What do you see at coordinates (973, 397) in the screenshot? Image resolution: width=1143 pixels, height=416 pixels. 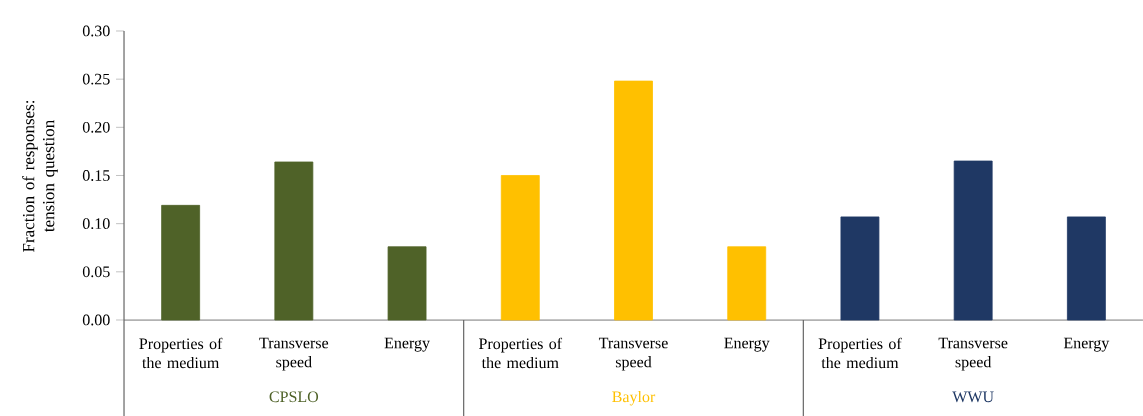 I see `text: WWU` at bounding box center [973, 397].